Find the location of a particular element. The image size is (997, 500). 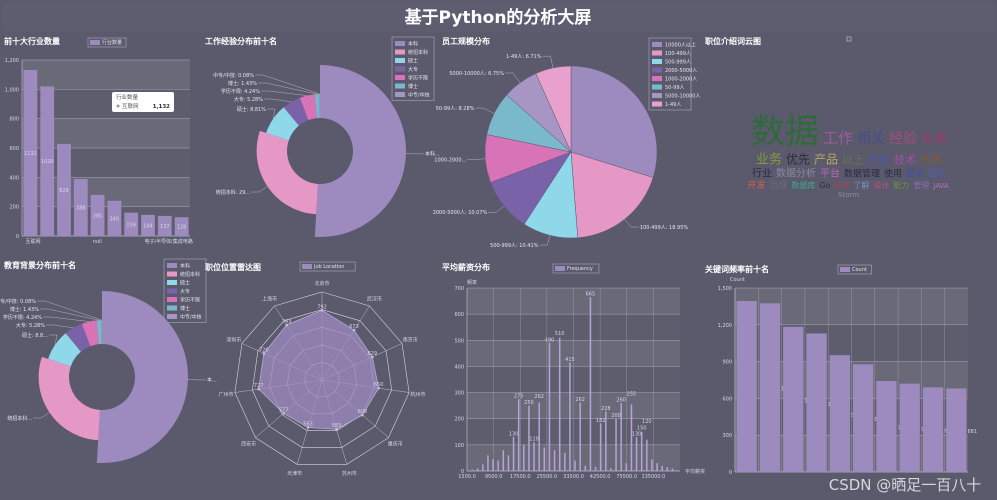

legend: 行业数量 is located at coordinates (107, 42).